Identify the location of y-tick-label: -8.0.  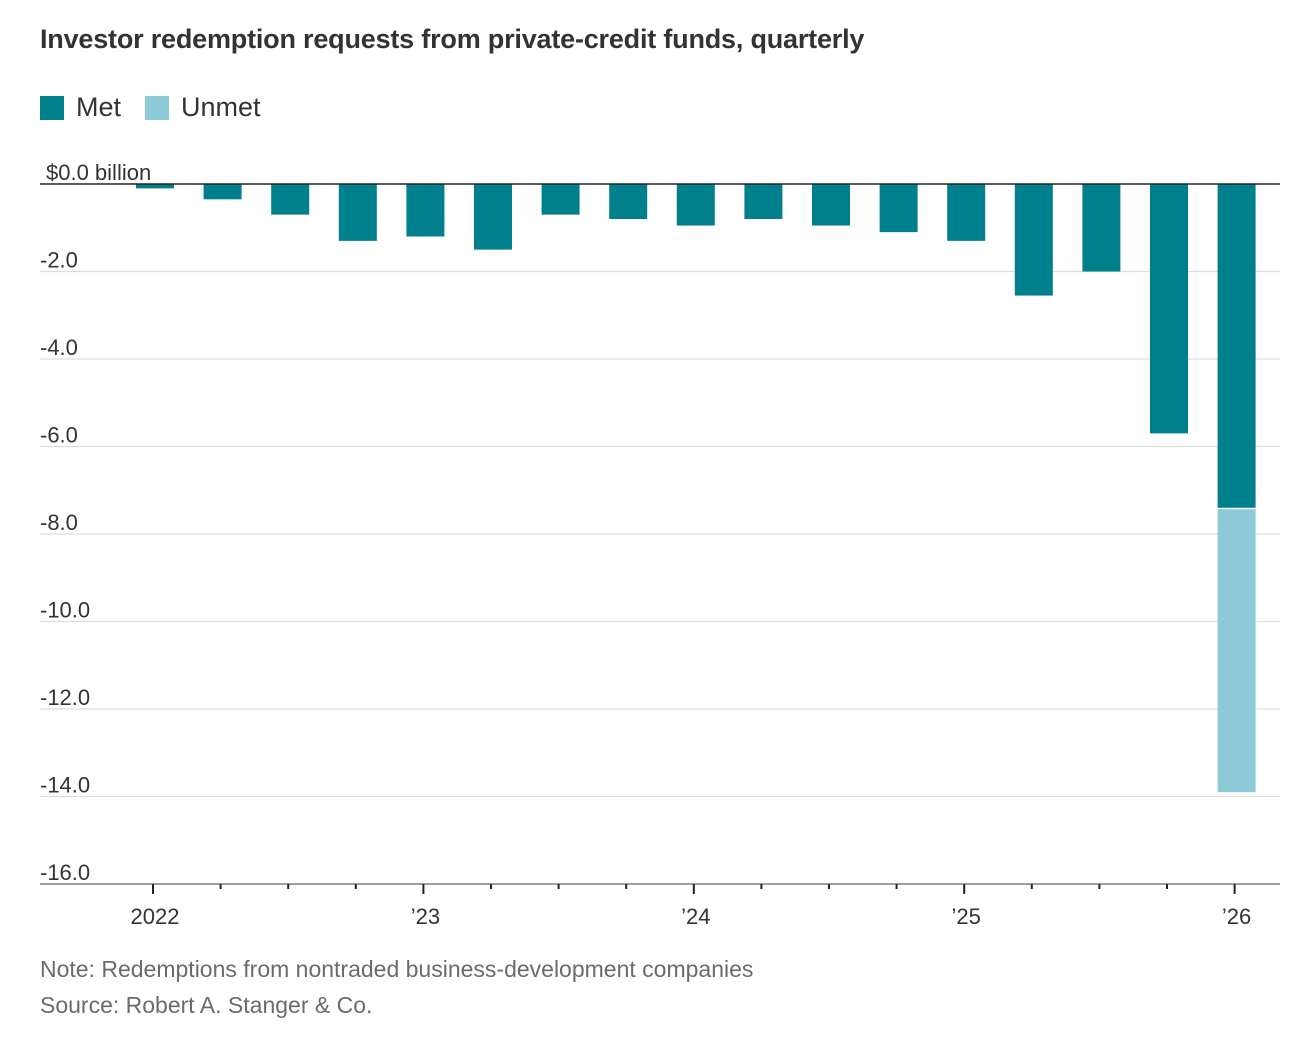
(59, 522).